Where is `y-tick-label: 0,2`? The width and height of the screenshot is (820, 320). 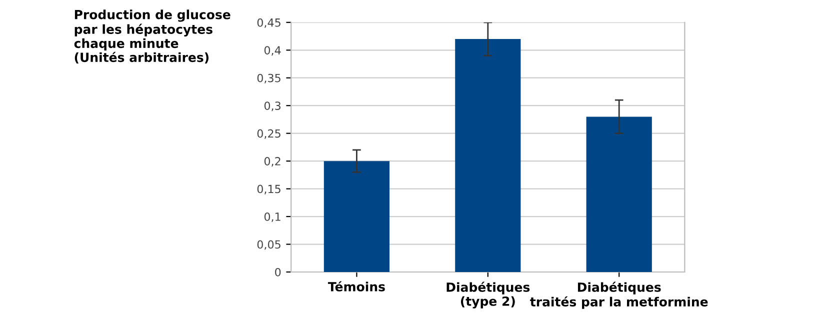 y-tick-label: 0,2 is located at coordinates (272, 162).